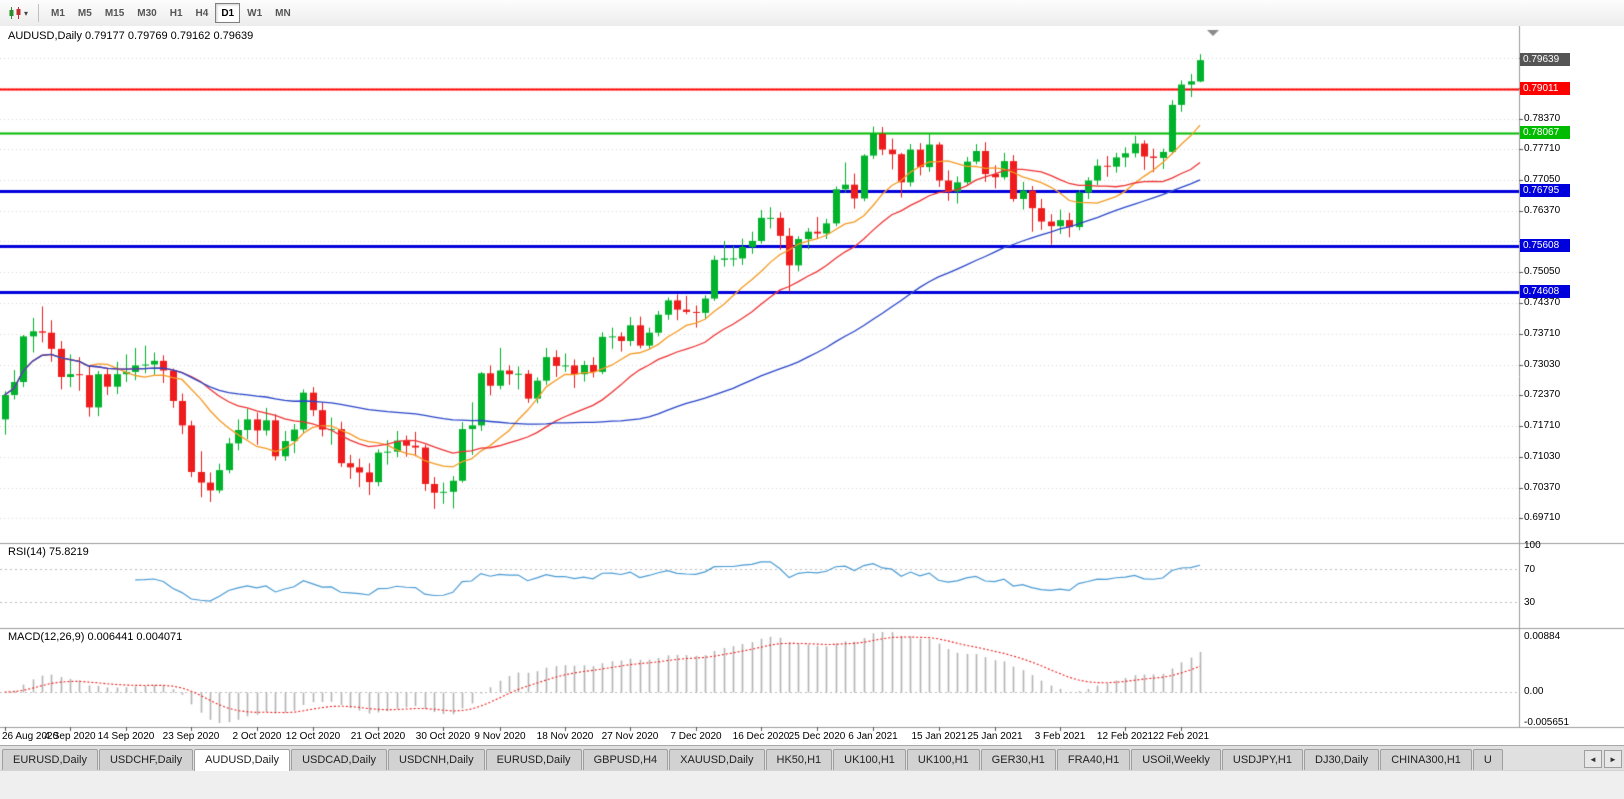 The height and width of the screenshot is (799, 1624). Describe the element at coordinates (176, 13) in the screenshot. I see `timeframe-button-h1: H1` at that location.